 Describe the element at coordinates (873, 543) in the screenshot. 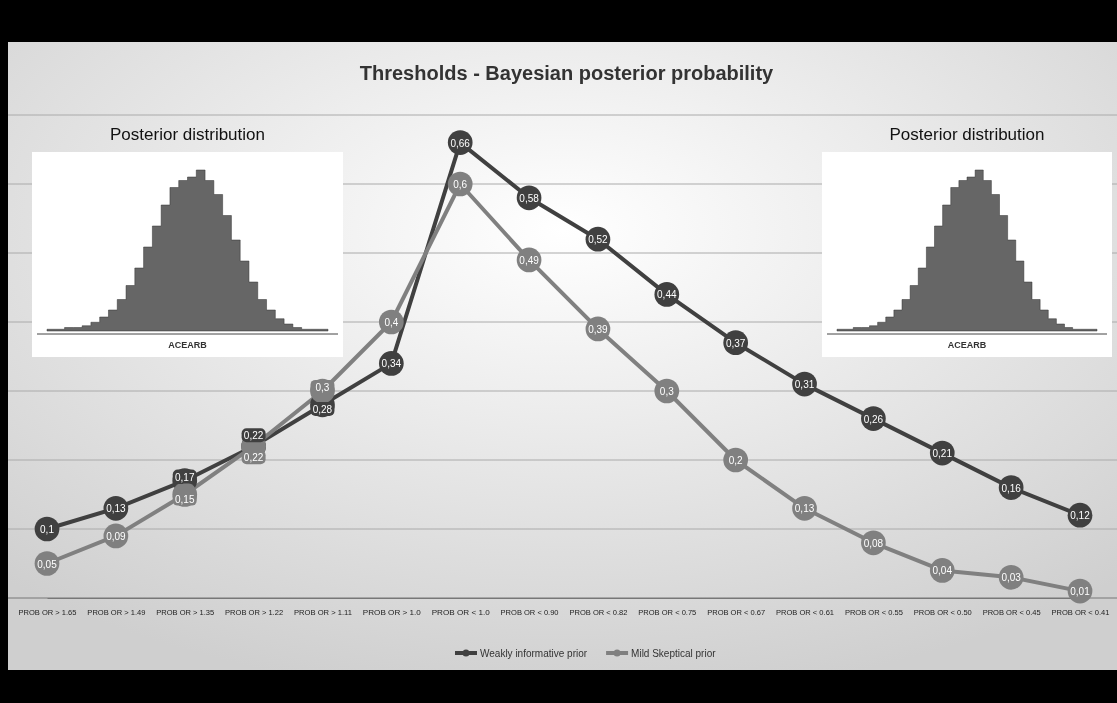

I see `data-label: 0,08` at that location.